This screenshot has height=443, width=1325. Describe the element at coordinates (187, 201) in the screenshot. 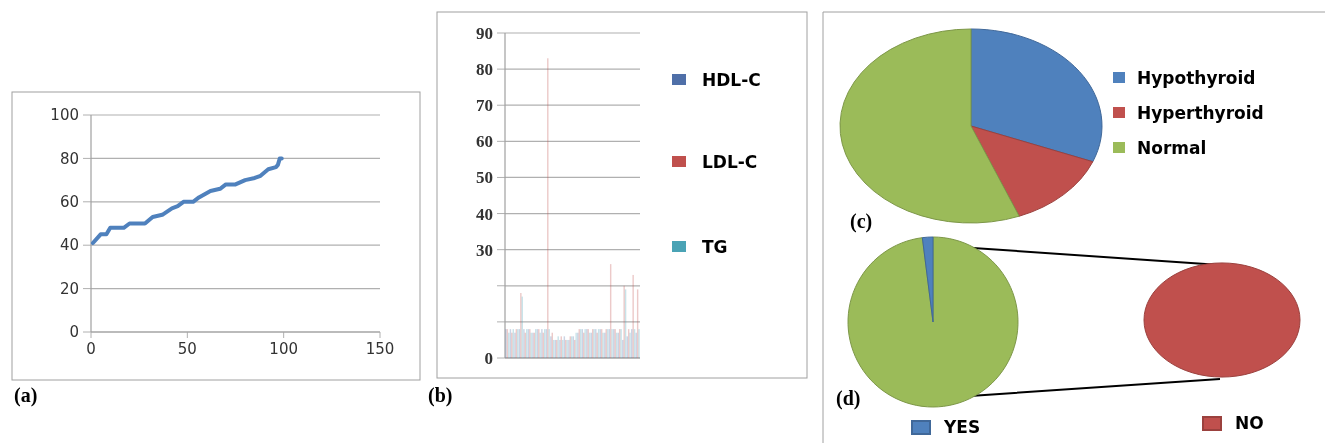

I see `line-series` at that location.